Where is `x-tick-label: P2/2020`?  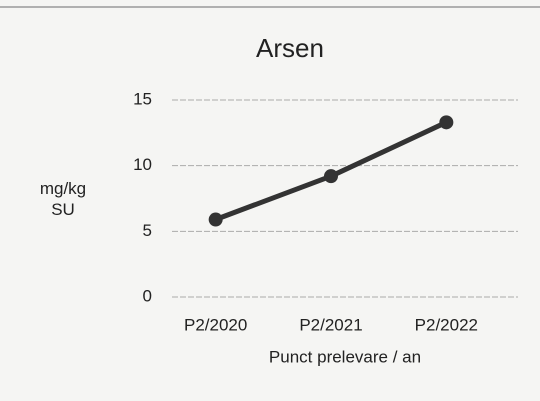
x-tick-label: P2/2020 is located at coordinates (215, 324).